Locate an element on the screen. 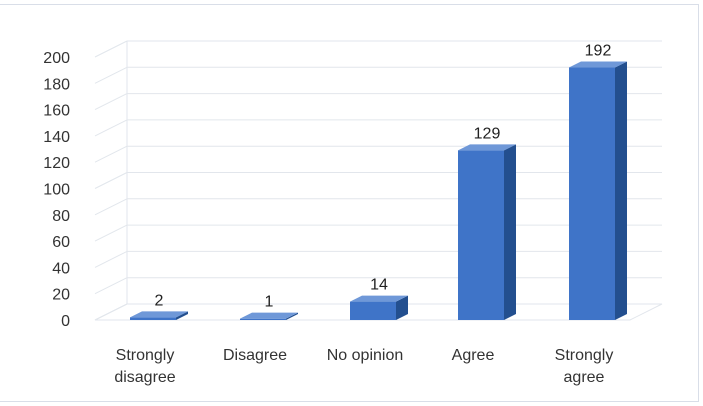 The image size is (703, 406). x-category-label: disagree is located at coordinates (144, 377).